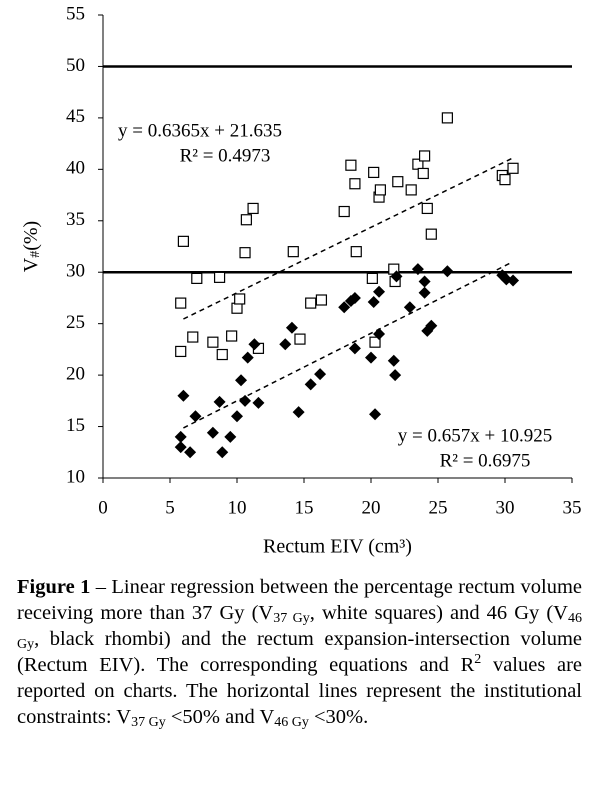  I want to click on y-label-main: V, so click(31, 264).